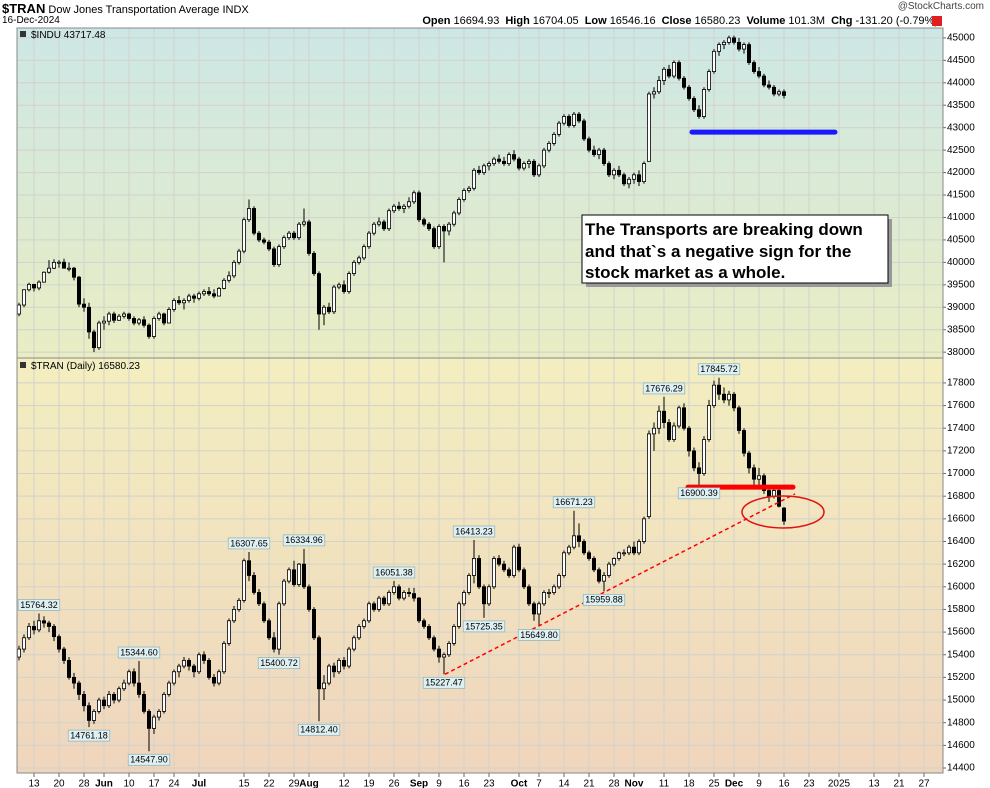 The width and height of the screenshot is (990, 788). I want to click on price-label: 14761.18, so click(89, 735).